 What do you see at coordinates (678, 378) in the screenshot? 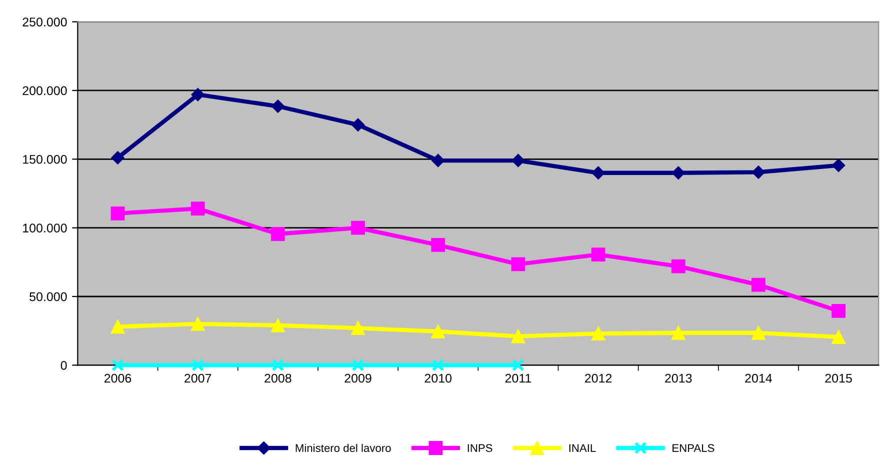
I see `x-tick-label: 2013` at bounding box center [678, 378].